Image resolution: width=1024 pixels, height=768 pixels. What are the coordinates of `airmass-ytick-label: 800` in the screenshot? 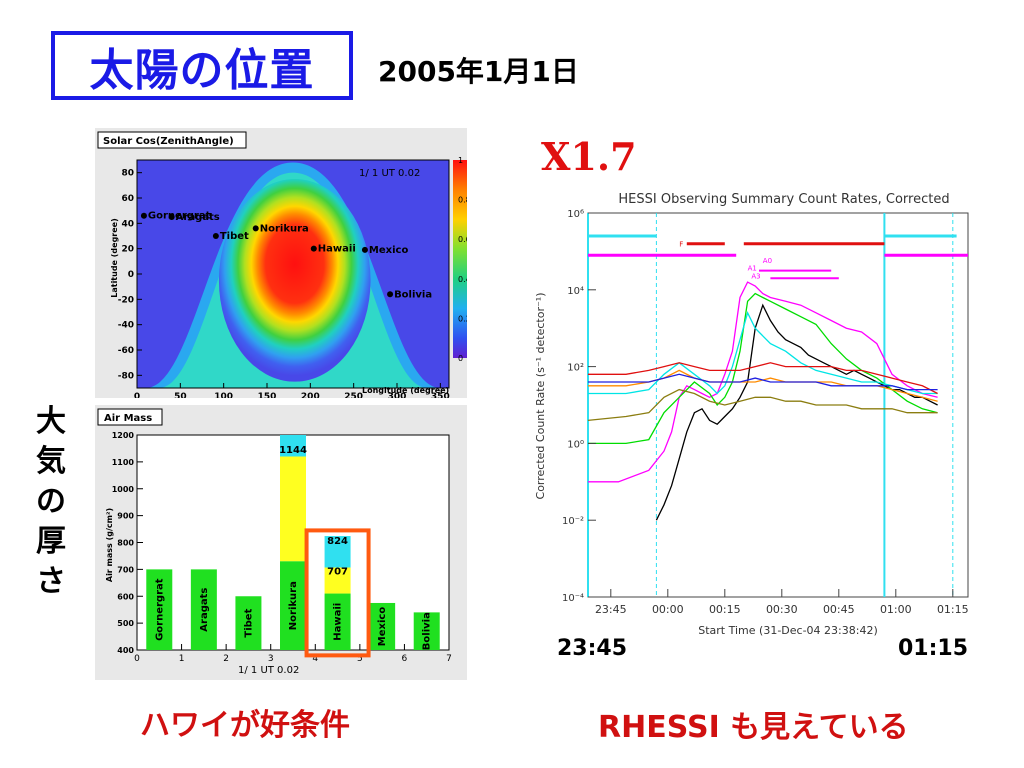 It's located at (125, 543).